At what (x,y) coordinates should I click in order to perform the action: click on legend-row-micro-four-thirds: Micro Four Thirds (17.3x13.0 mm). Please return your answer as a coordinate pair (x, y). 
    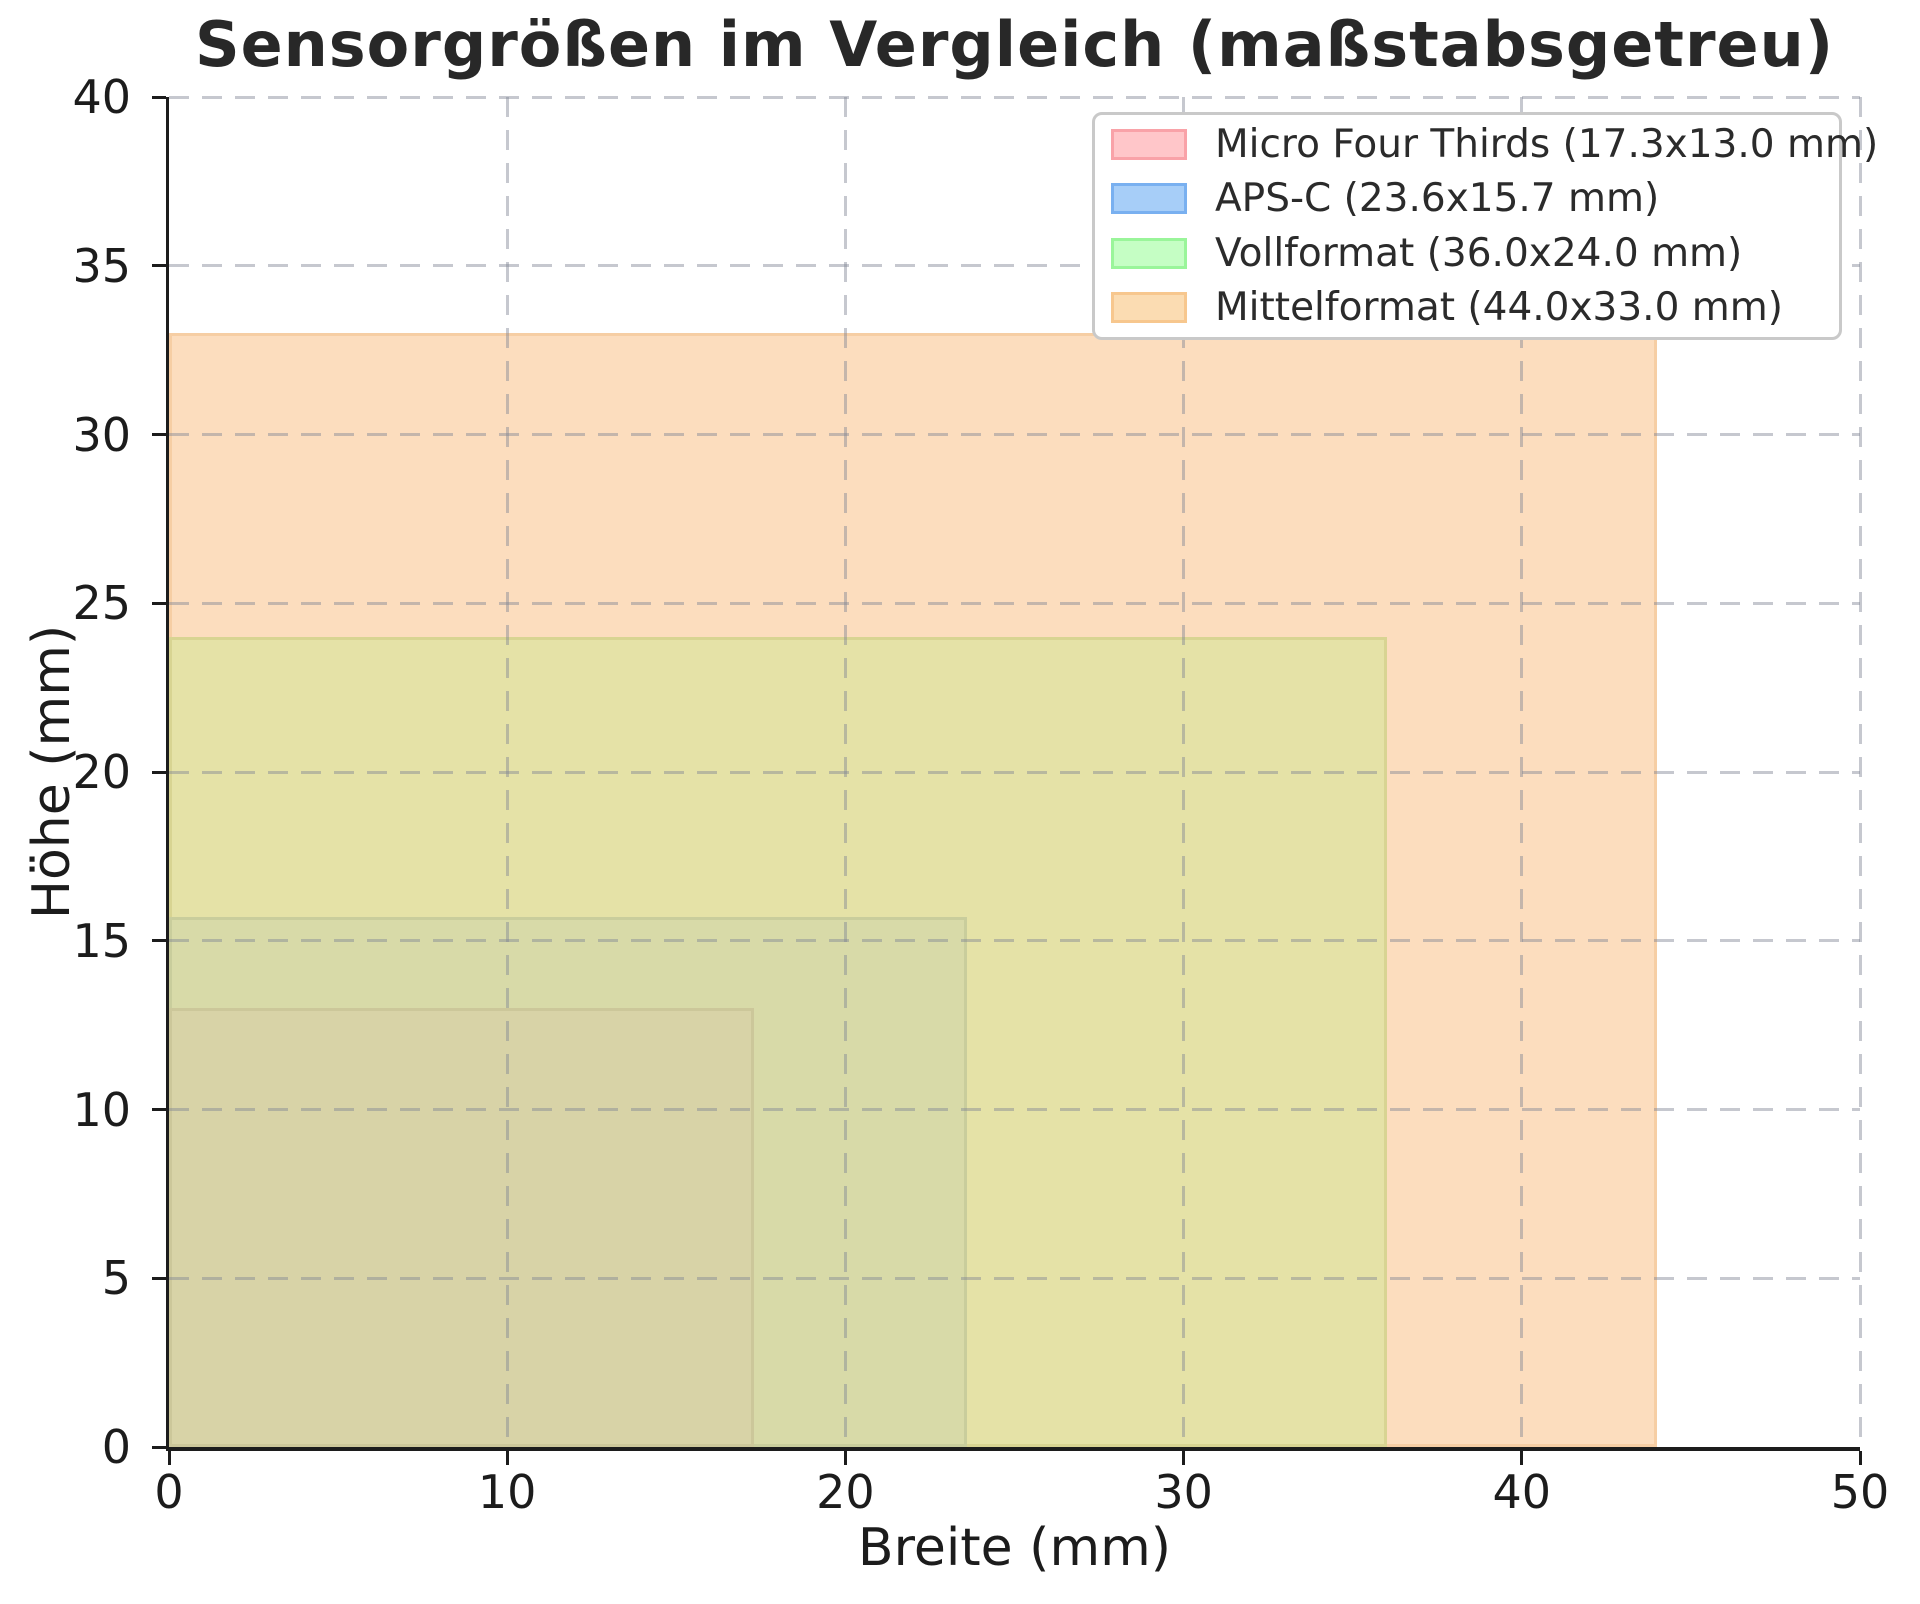
    Looking at the image, I should click on (1486, 144).